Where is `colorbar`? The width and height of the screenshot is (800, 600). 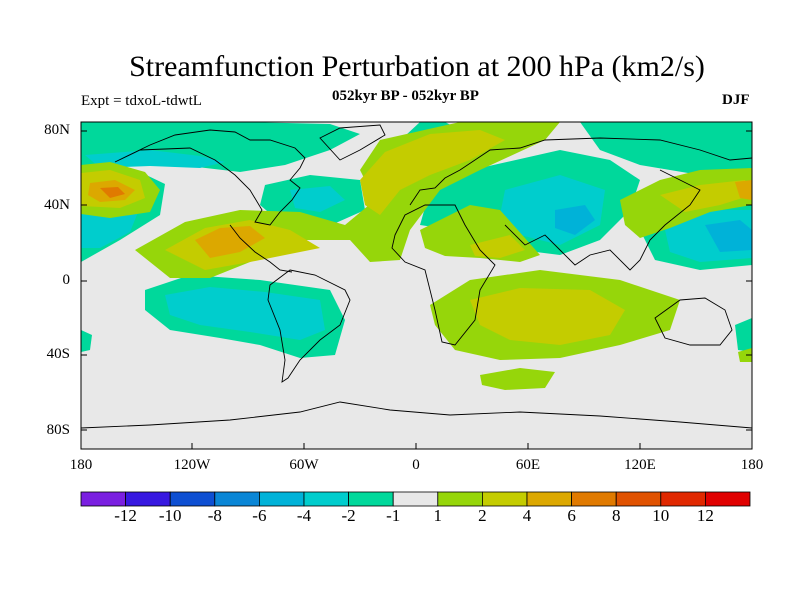
colorbar is located at coordinates (415, 499).